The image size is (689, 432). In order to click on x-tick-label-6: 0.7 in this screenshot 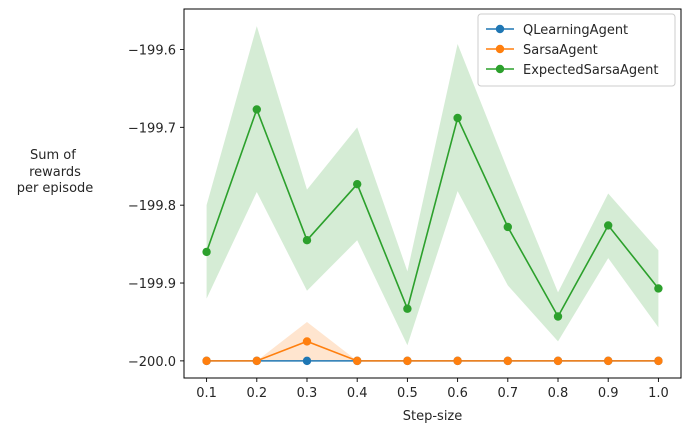, I will do `click(507, 393)`.